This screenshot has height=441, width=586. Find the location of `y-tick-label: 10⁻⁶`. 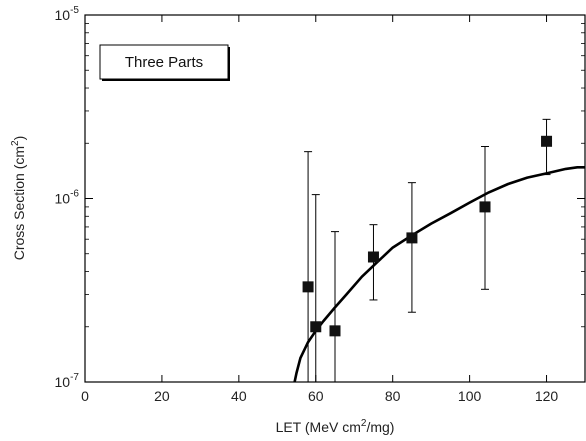

y-tick-label: 10⁻⁶ is located at coordinates (67, 198).